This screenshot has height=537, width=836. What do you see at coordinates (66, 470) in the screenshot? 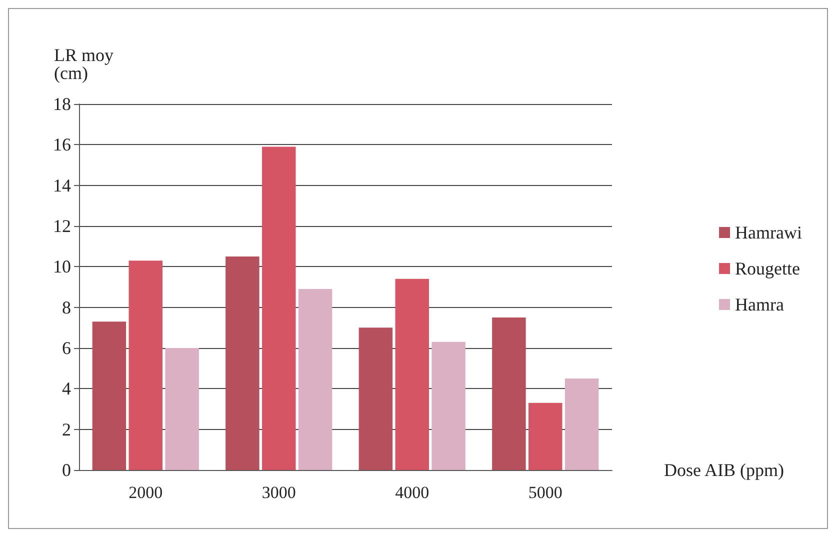
I see `y-tick-label: 0` at bounding box center [66, 470].